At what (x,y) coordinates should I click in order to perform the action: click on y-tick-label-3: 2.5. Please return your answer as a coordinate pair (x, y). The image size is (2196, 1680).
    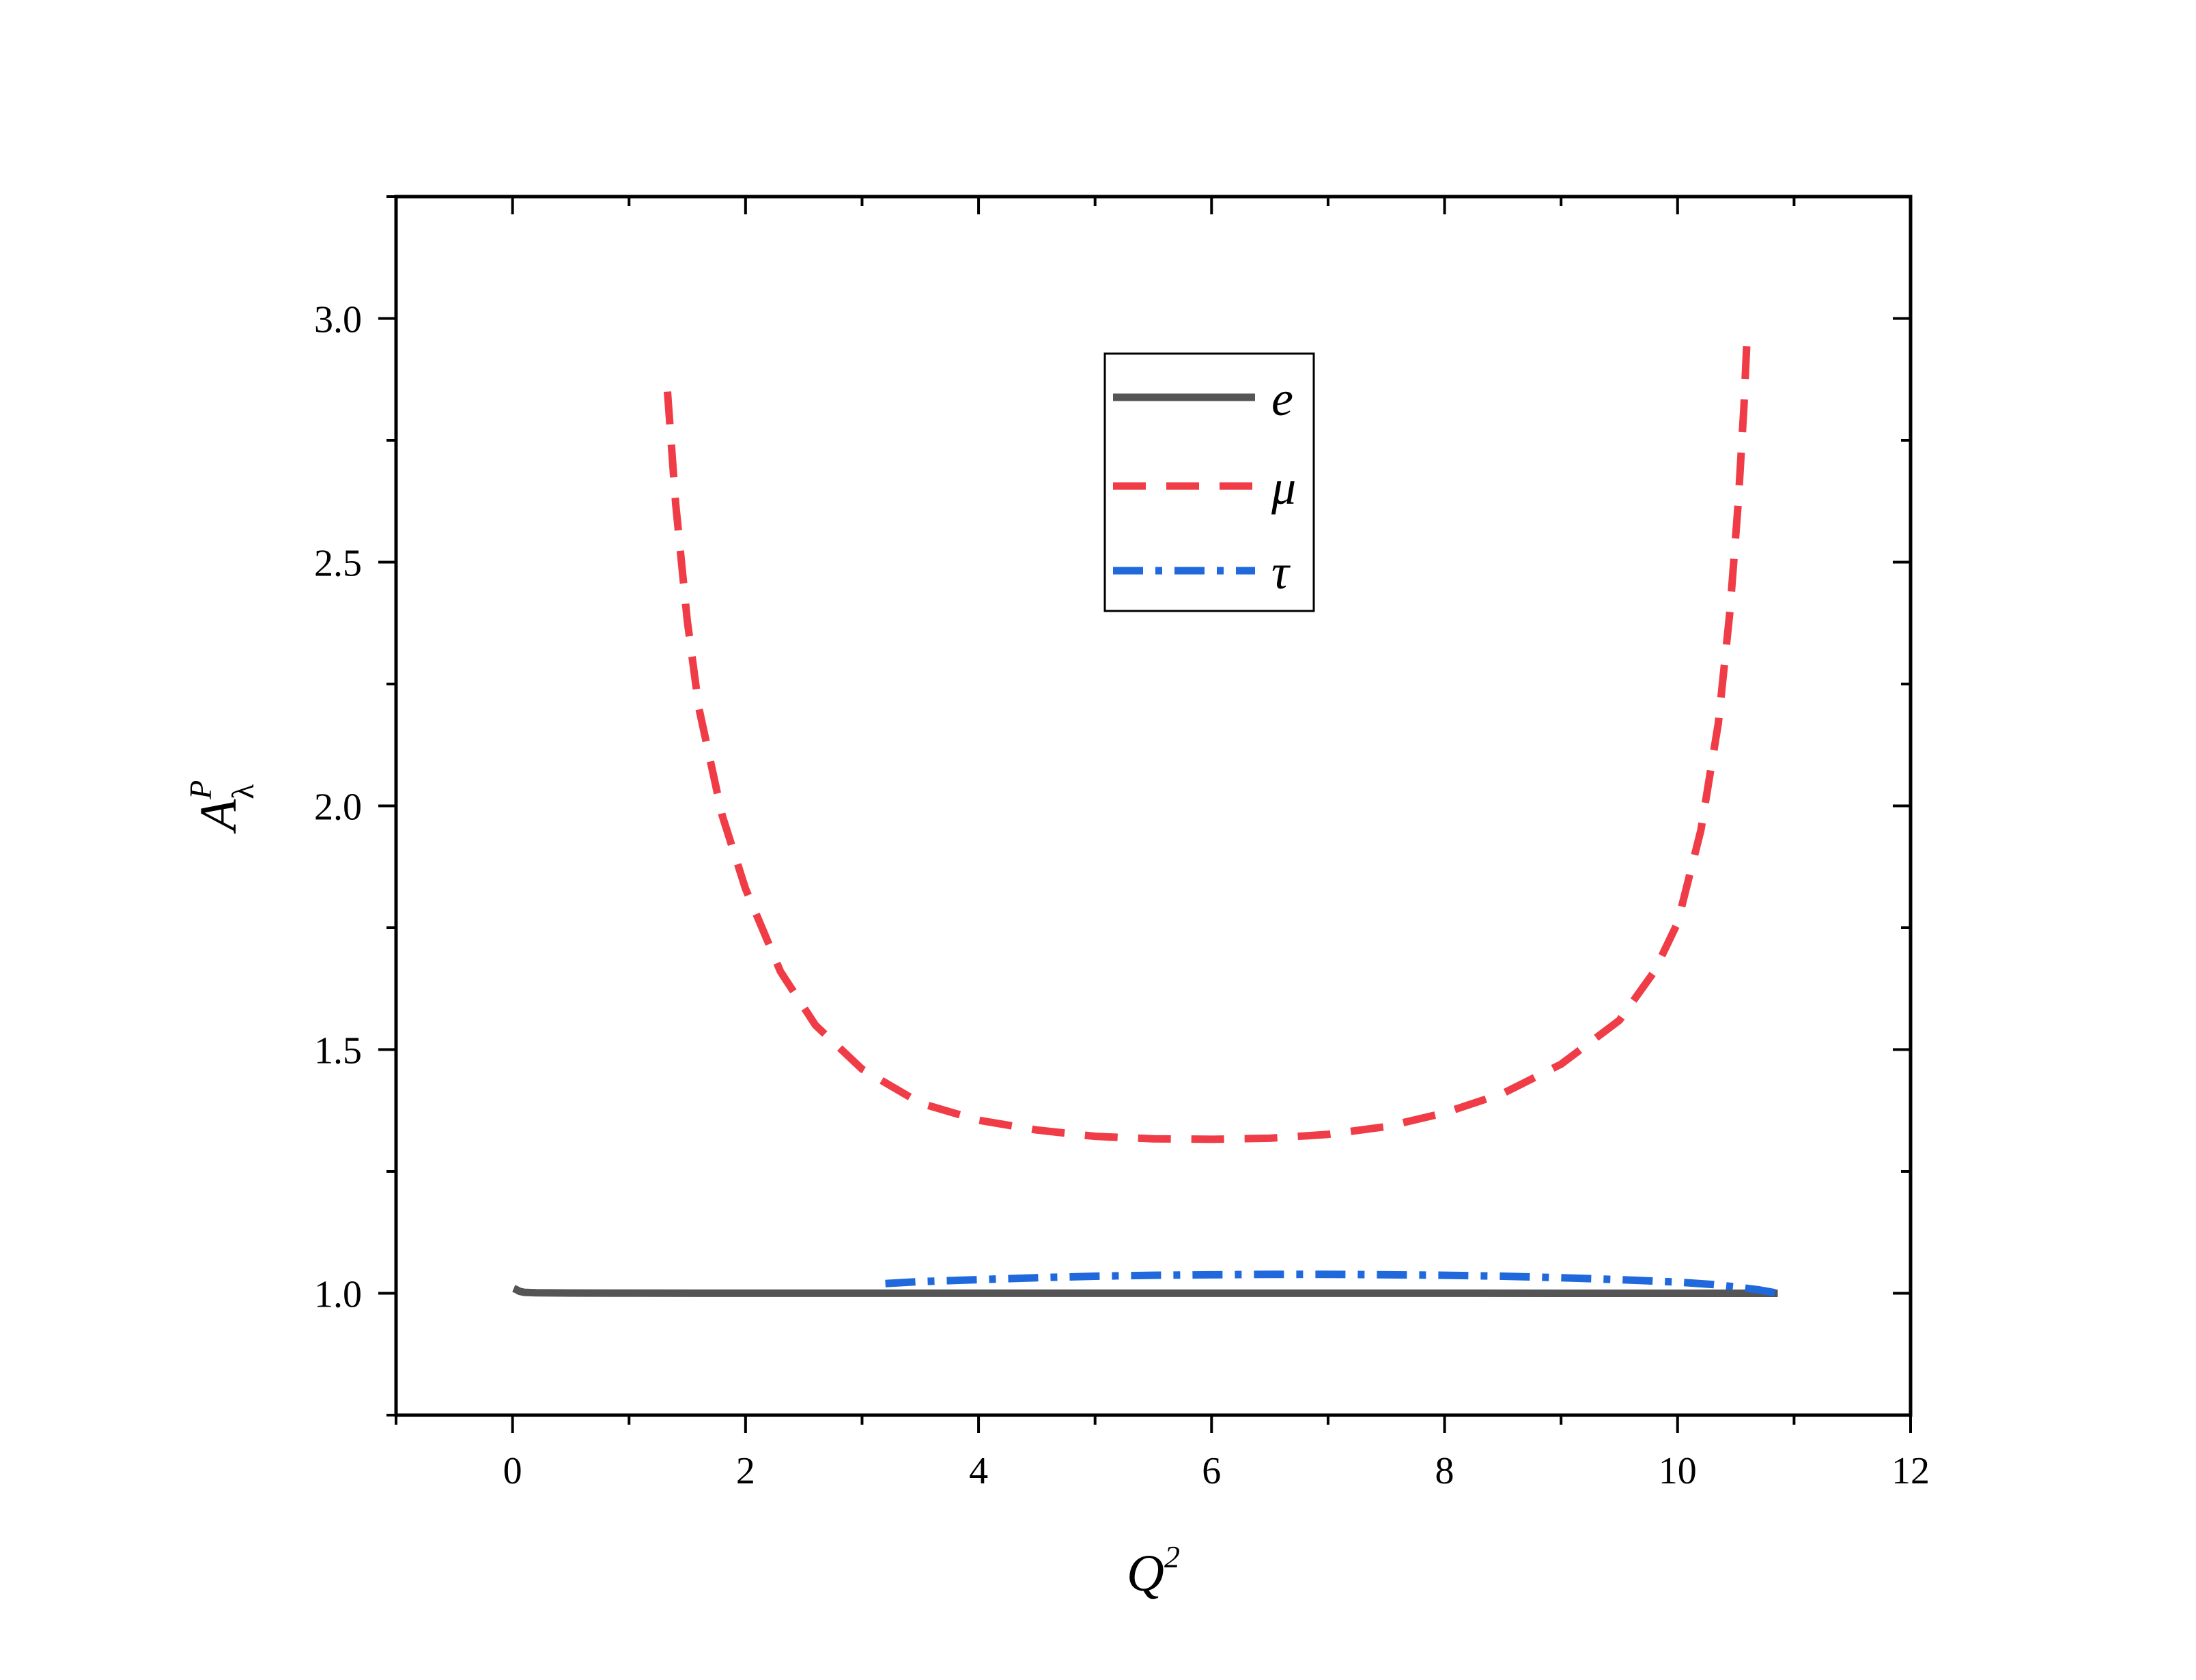
    Looking at the image, I should click on (338, 564).